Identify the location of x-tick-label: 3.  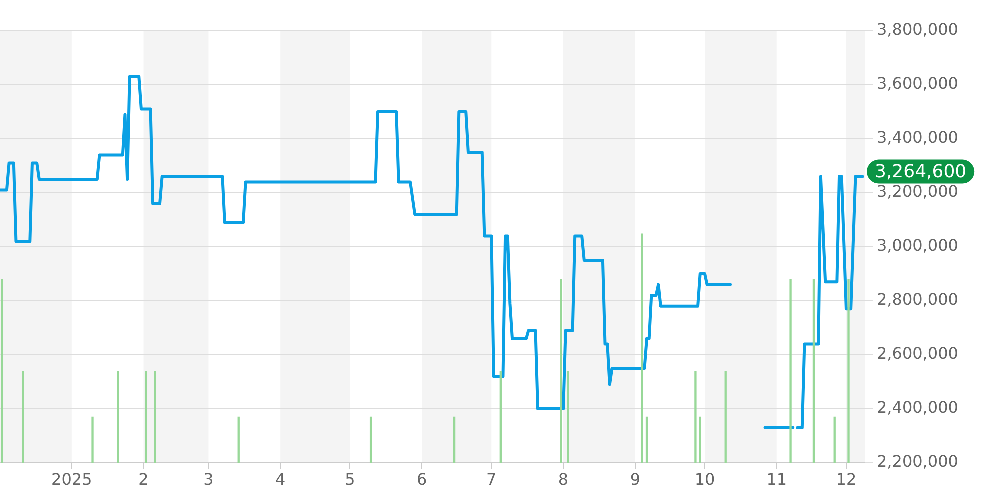
(209, 479).